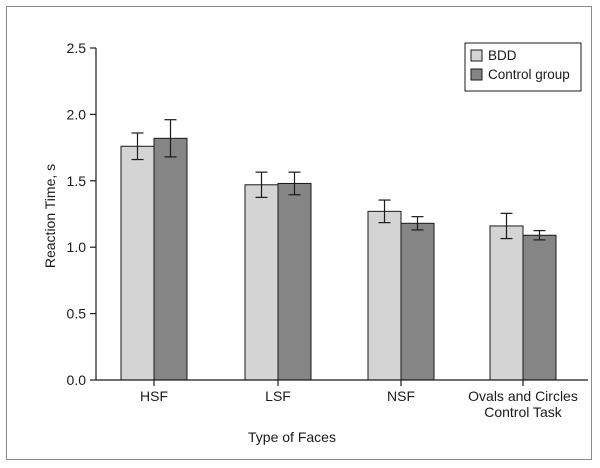 This screenshot has height=468, width=600. Describe the element at coordinates (50, 216) in the screenshot. I see `y-axis-label: Reaction Time, s` at that location.